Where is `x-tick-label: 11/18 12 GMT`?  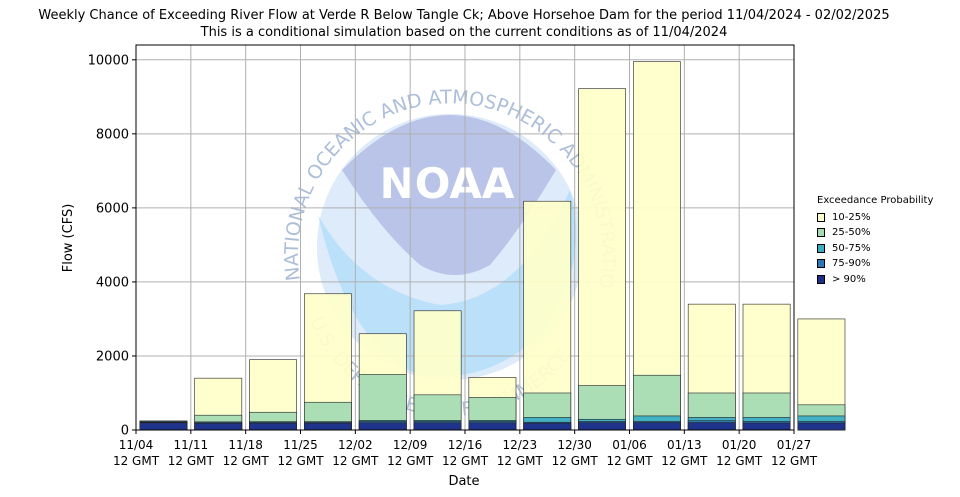 x-tick-label: 11/18 12 GMT is located at coordinates (246, 453).